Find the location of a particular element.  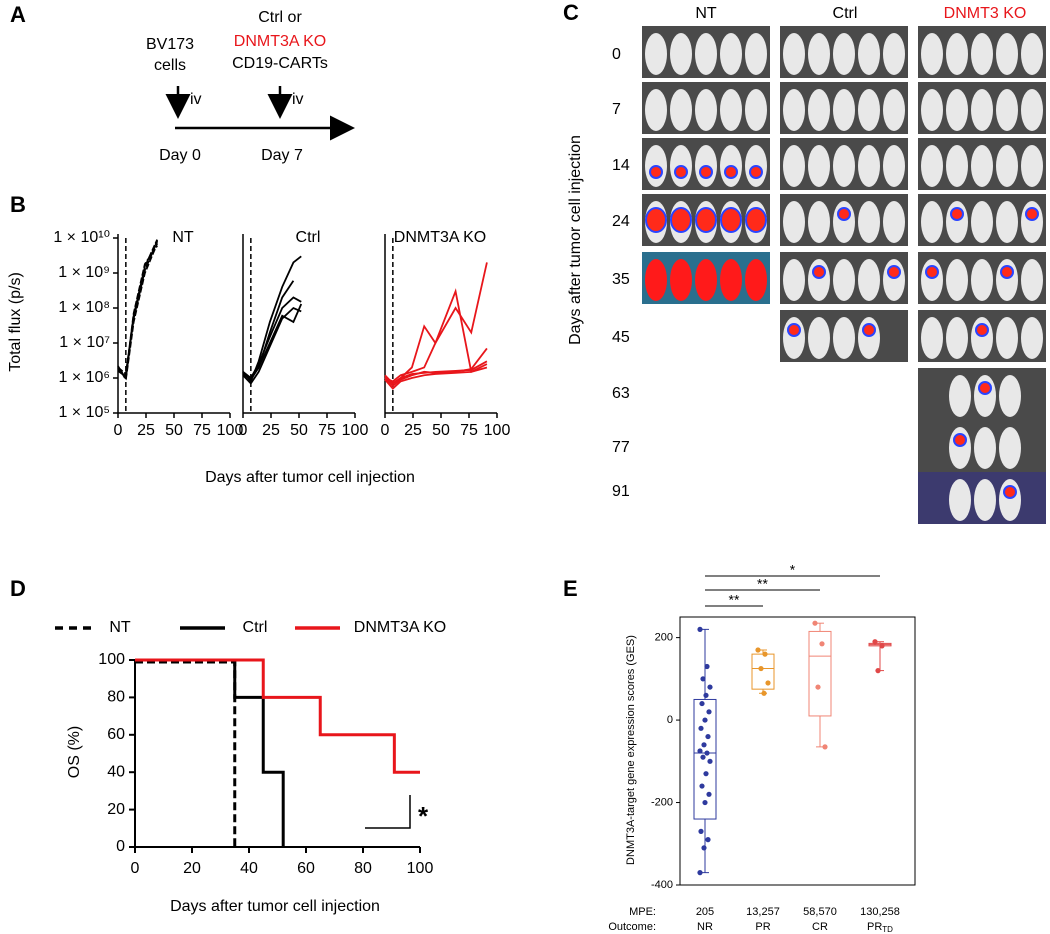

row-label: 7 is located at coordinates (616, 109).